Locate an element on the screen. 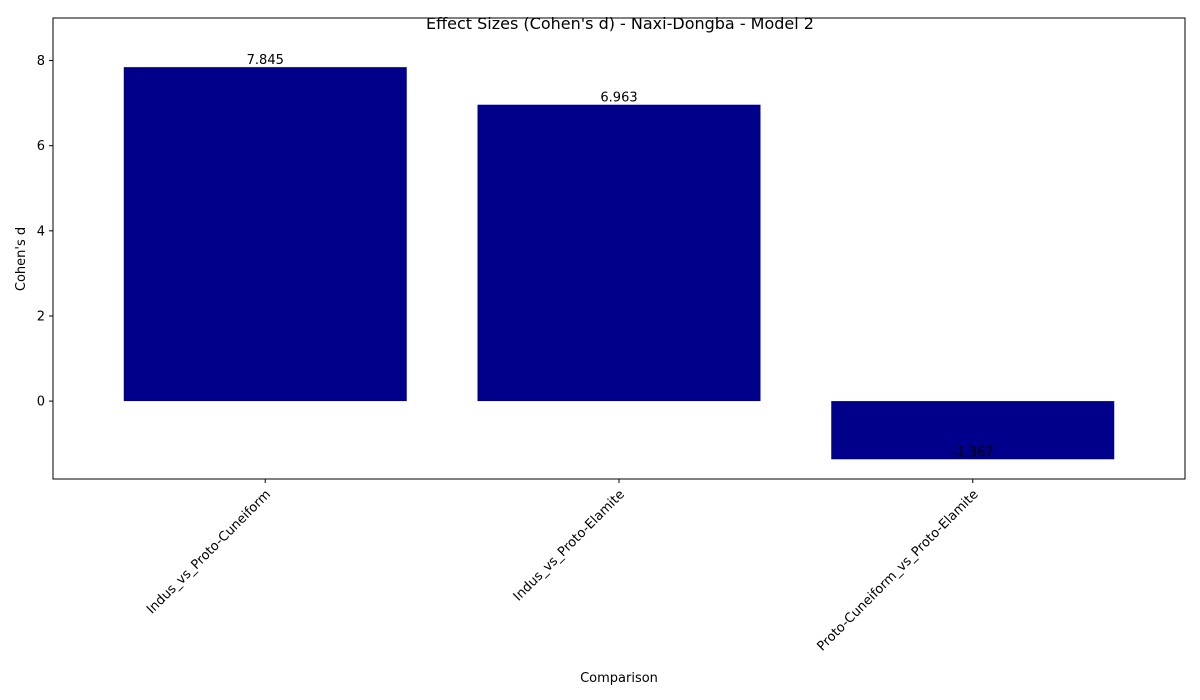 The height and width of the screenshot is (700, 1200). y-axis-label: Cohen's d is located at coordinates (21, 259).